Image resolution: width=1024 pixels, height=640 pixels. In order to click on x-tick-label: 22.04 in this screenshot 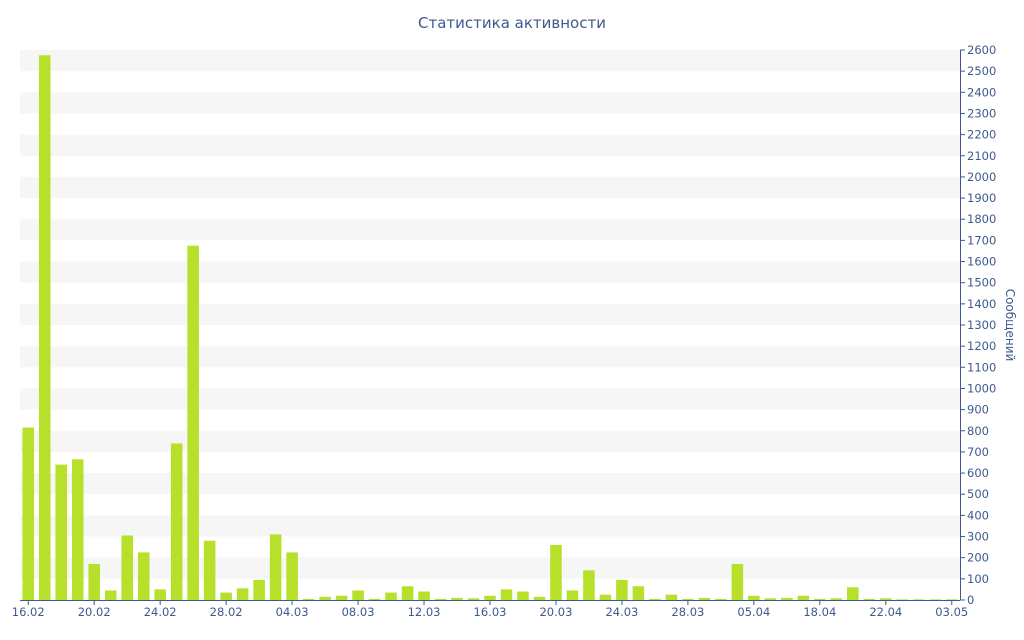, I will do `click(885, 612)`.